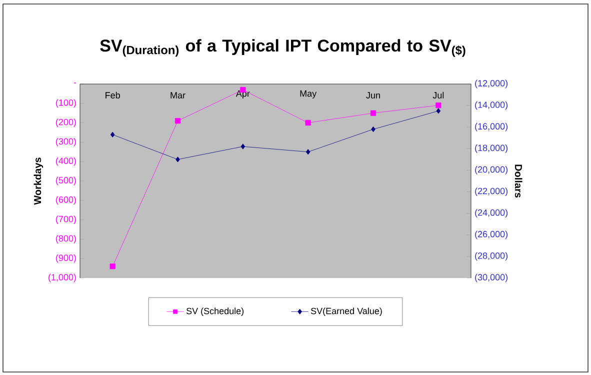  Describe the element at coordinates (491, 192) in the screenshot. I see `y2-tick-label: (22,000)` at that location.